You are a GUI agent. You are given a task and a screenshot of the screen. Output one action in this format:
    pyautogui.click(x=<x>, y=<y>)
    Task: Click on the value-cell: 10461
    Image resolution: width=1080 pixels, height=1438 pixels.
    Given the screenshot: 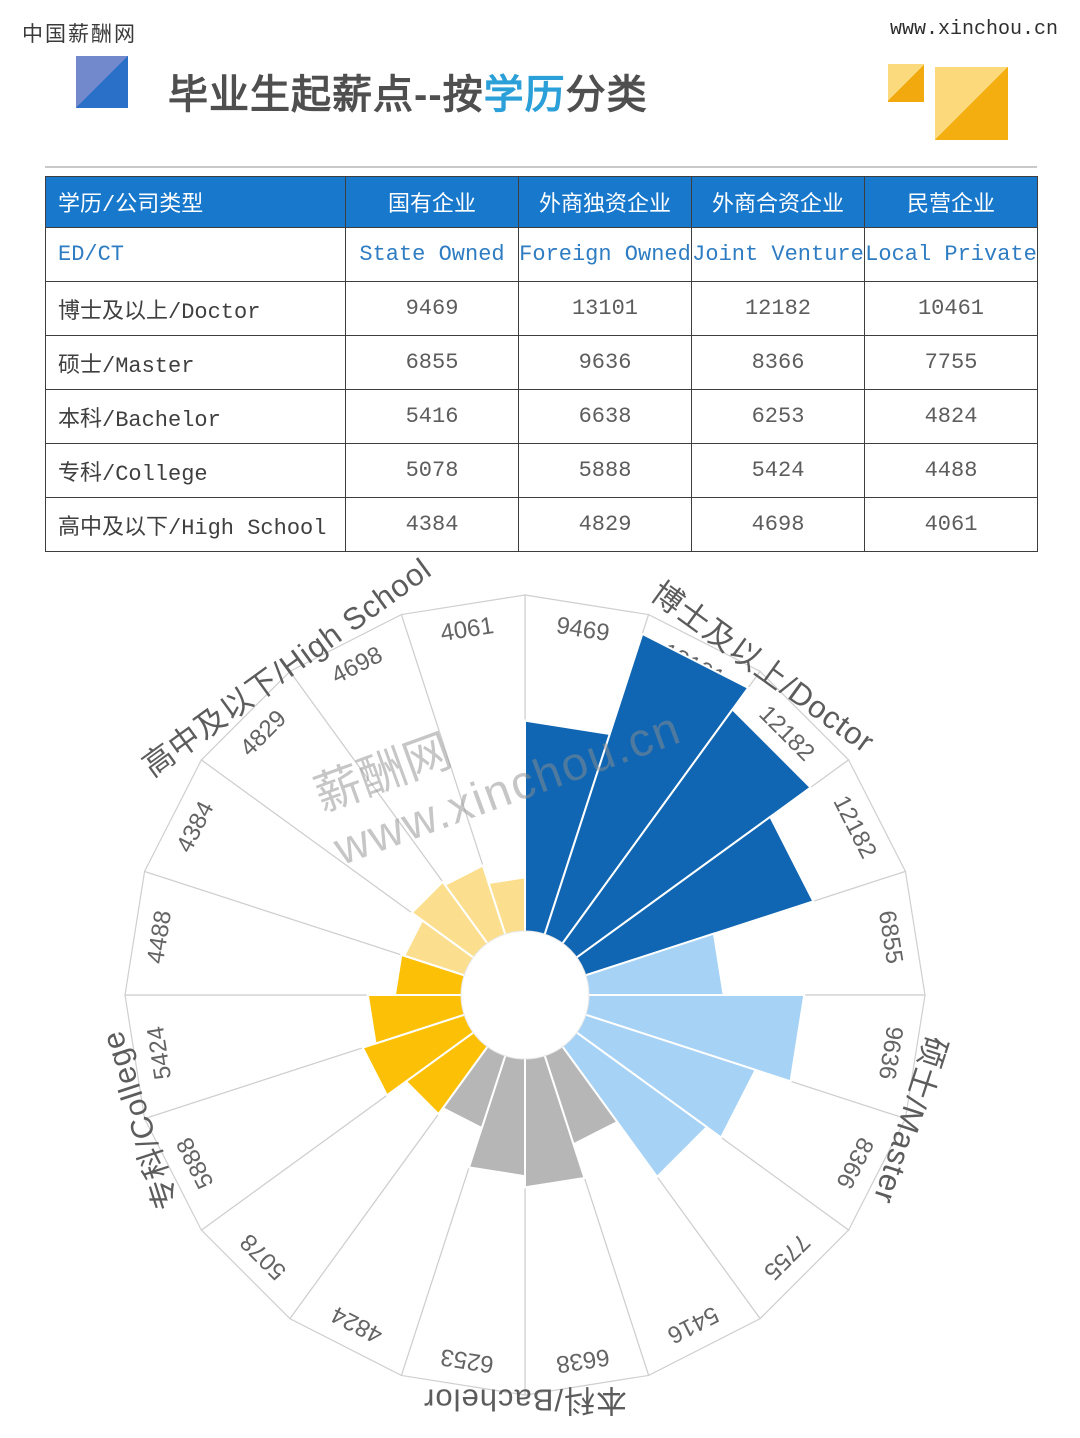 What is the action you would take?
    pyautogui.click(x=951, y=308)
    